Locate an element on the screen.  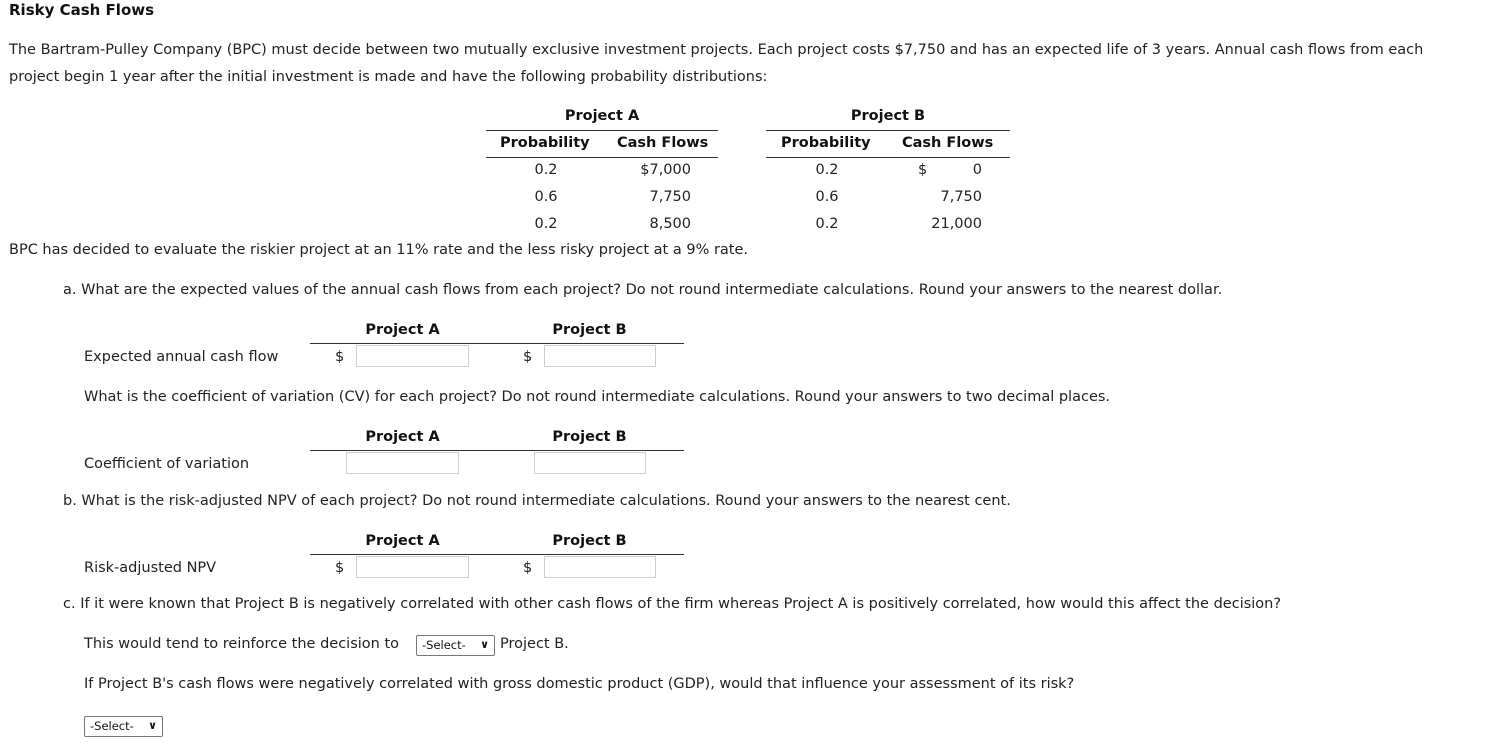
reinforce-sentence-end: Project B. is located at coordinates (534, 644).